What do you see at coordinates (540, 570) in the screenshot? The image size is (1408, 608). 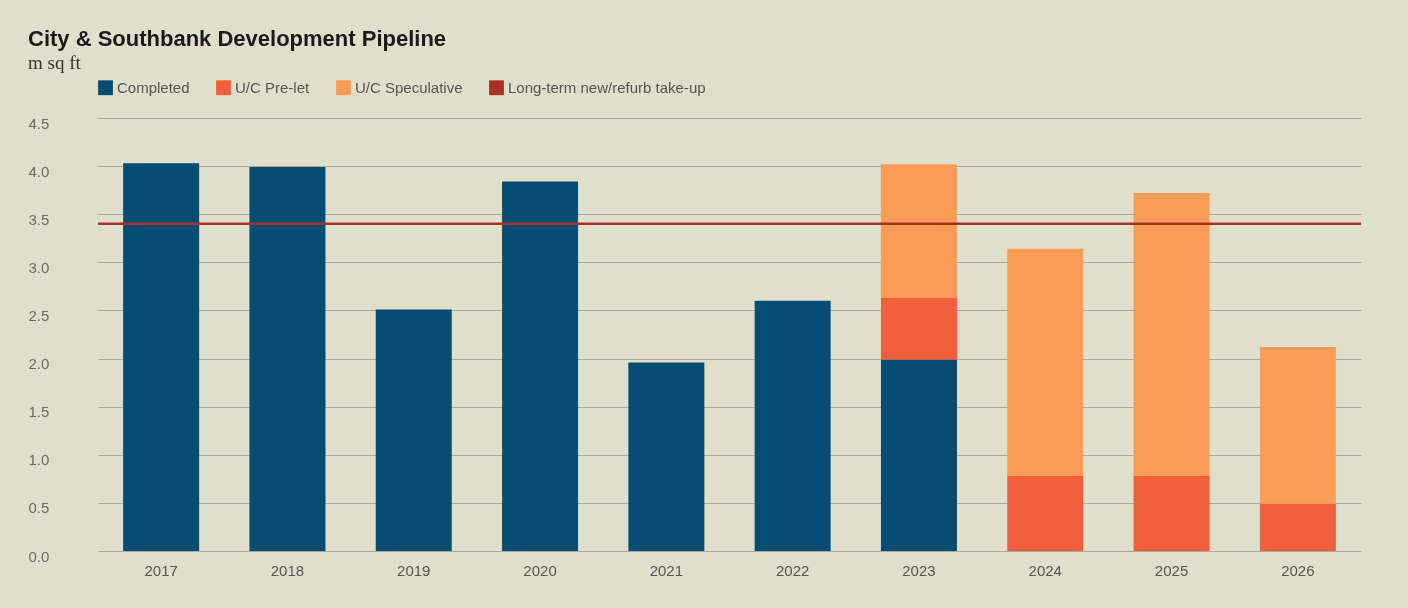 I see `x-tick-label: 2020` at bounding box center [540, 570].